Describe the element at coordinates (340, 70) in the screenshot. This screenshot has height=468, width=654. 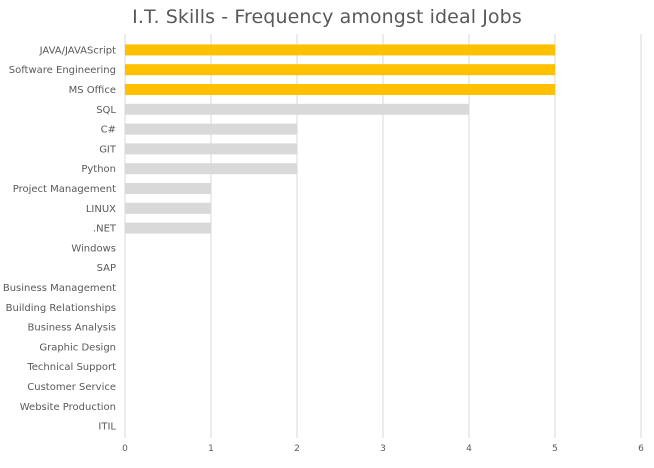
I see `bar-software-engineering` at that location.